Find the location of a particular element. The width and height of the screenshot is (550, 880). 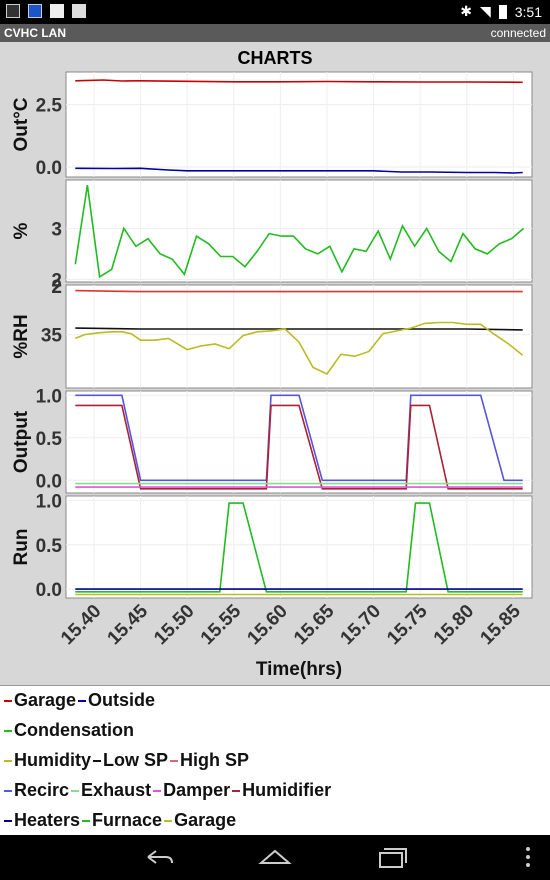

legend-label: Recirc is located at coordinates (42, 790).